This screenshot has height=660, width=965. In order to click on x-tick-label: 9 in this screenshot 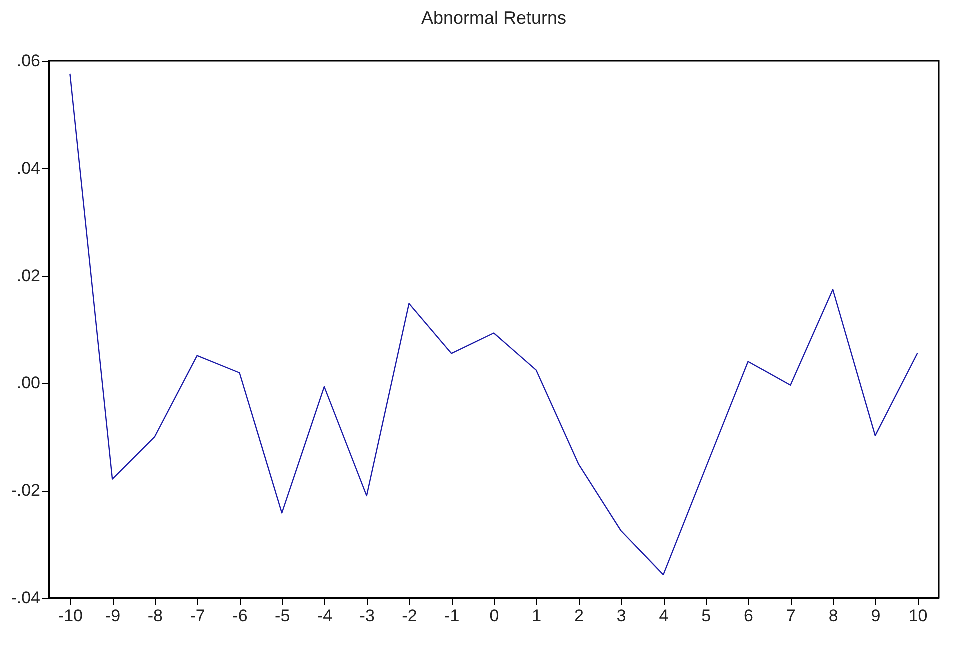, I will do `click(876, 616)`.